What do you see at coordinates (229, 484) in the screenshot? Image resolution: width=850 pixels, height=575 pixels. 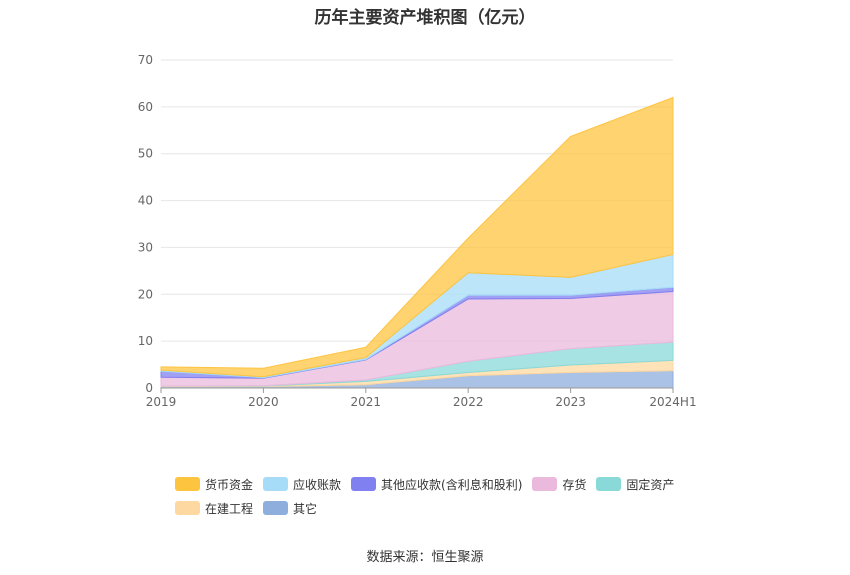 I see `legend-label: 货币资金` at bounding box center [229, 484].